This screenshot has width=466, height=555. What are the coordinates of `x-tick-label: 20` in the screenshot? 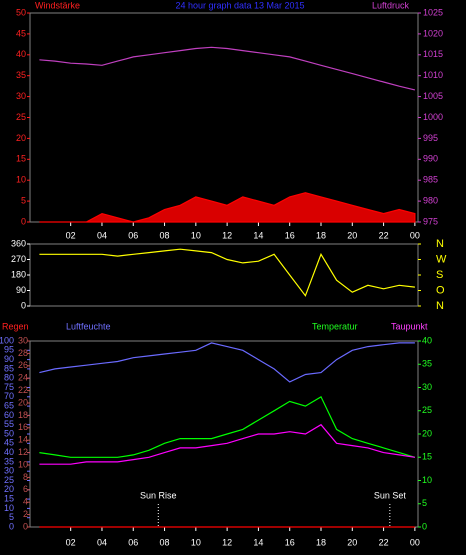 It's located at (352, 542).